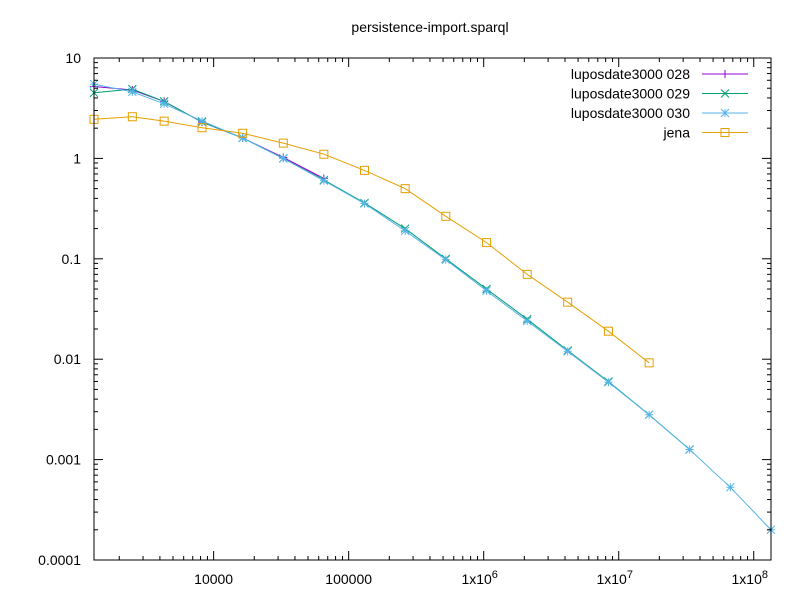  What do you see at coordinates (59, 560) in the screenshot?
I see `y-tick-label: 0.0001` at bounding box center [59, 560].